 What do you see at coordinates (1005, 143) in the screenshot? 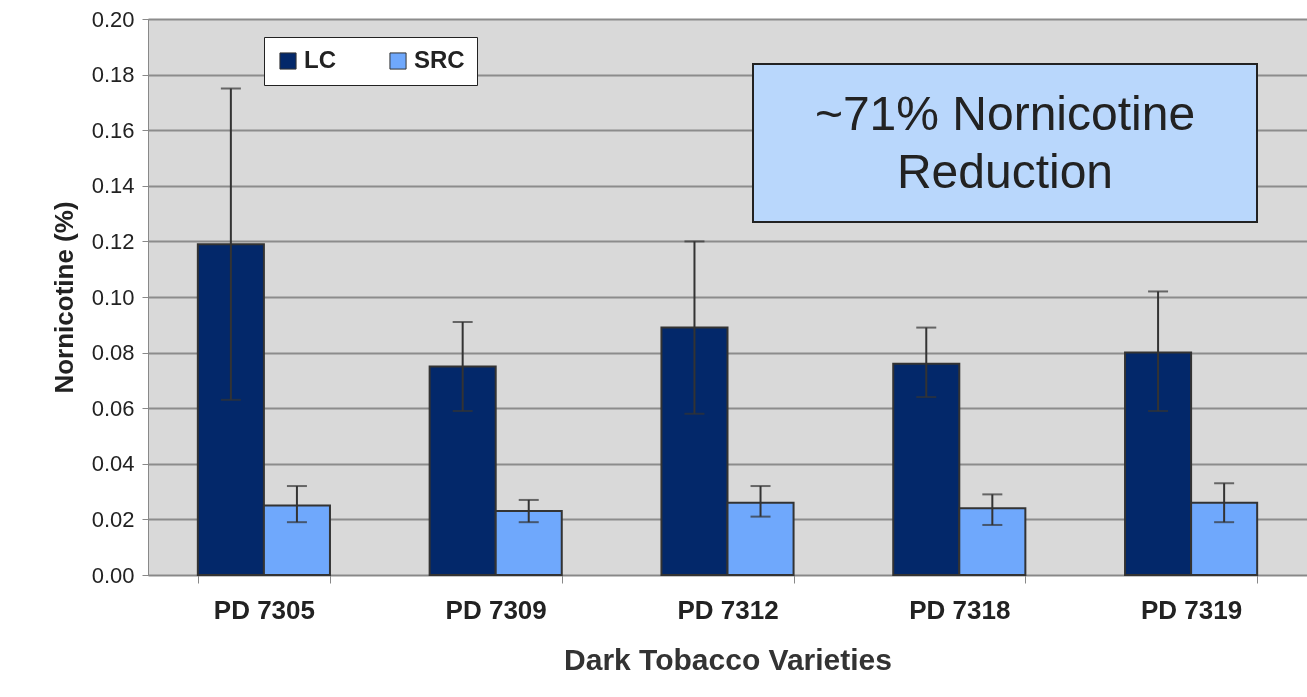
I see `annotation: ~71% Nornicotine Reduction` at bounding box center [1005, 143].